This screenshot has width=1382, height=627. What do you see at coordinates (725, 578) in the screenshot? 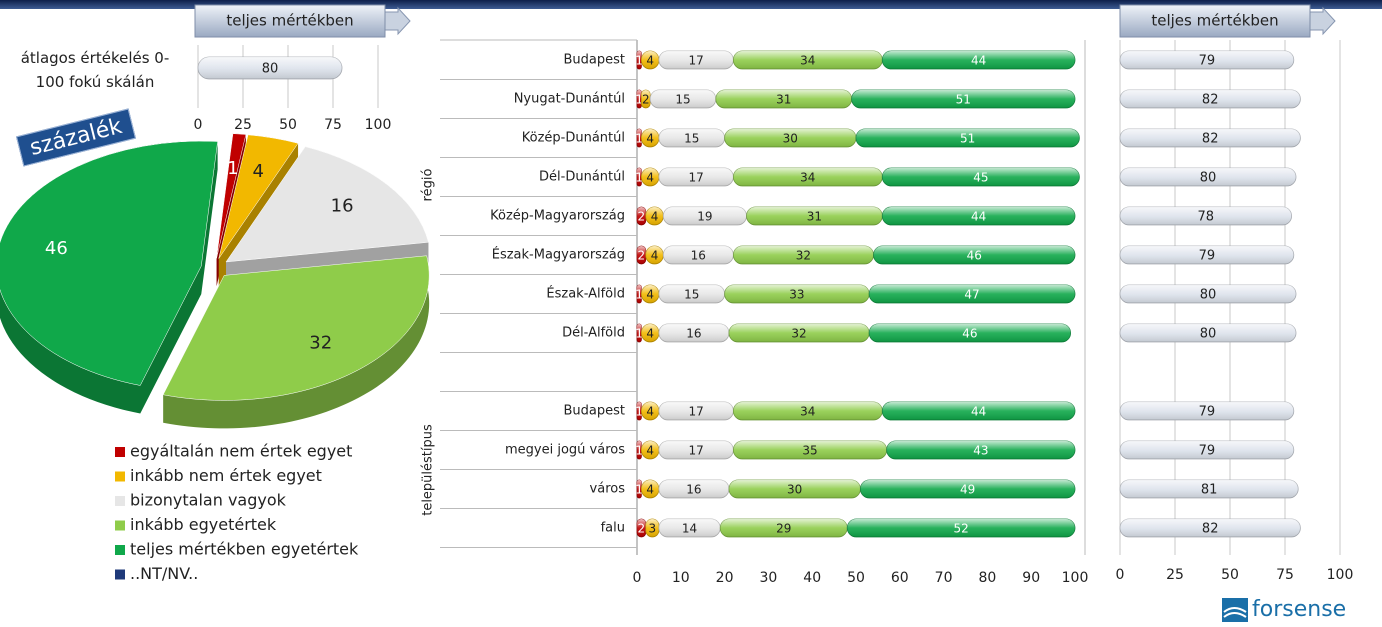
I see `x-tick-label: 20` at bounding box center [725, 578].